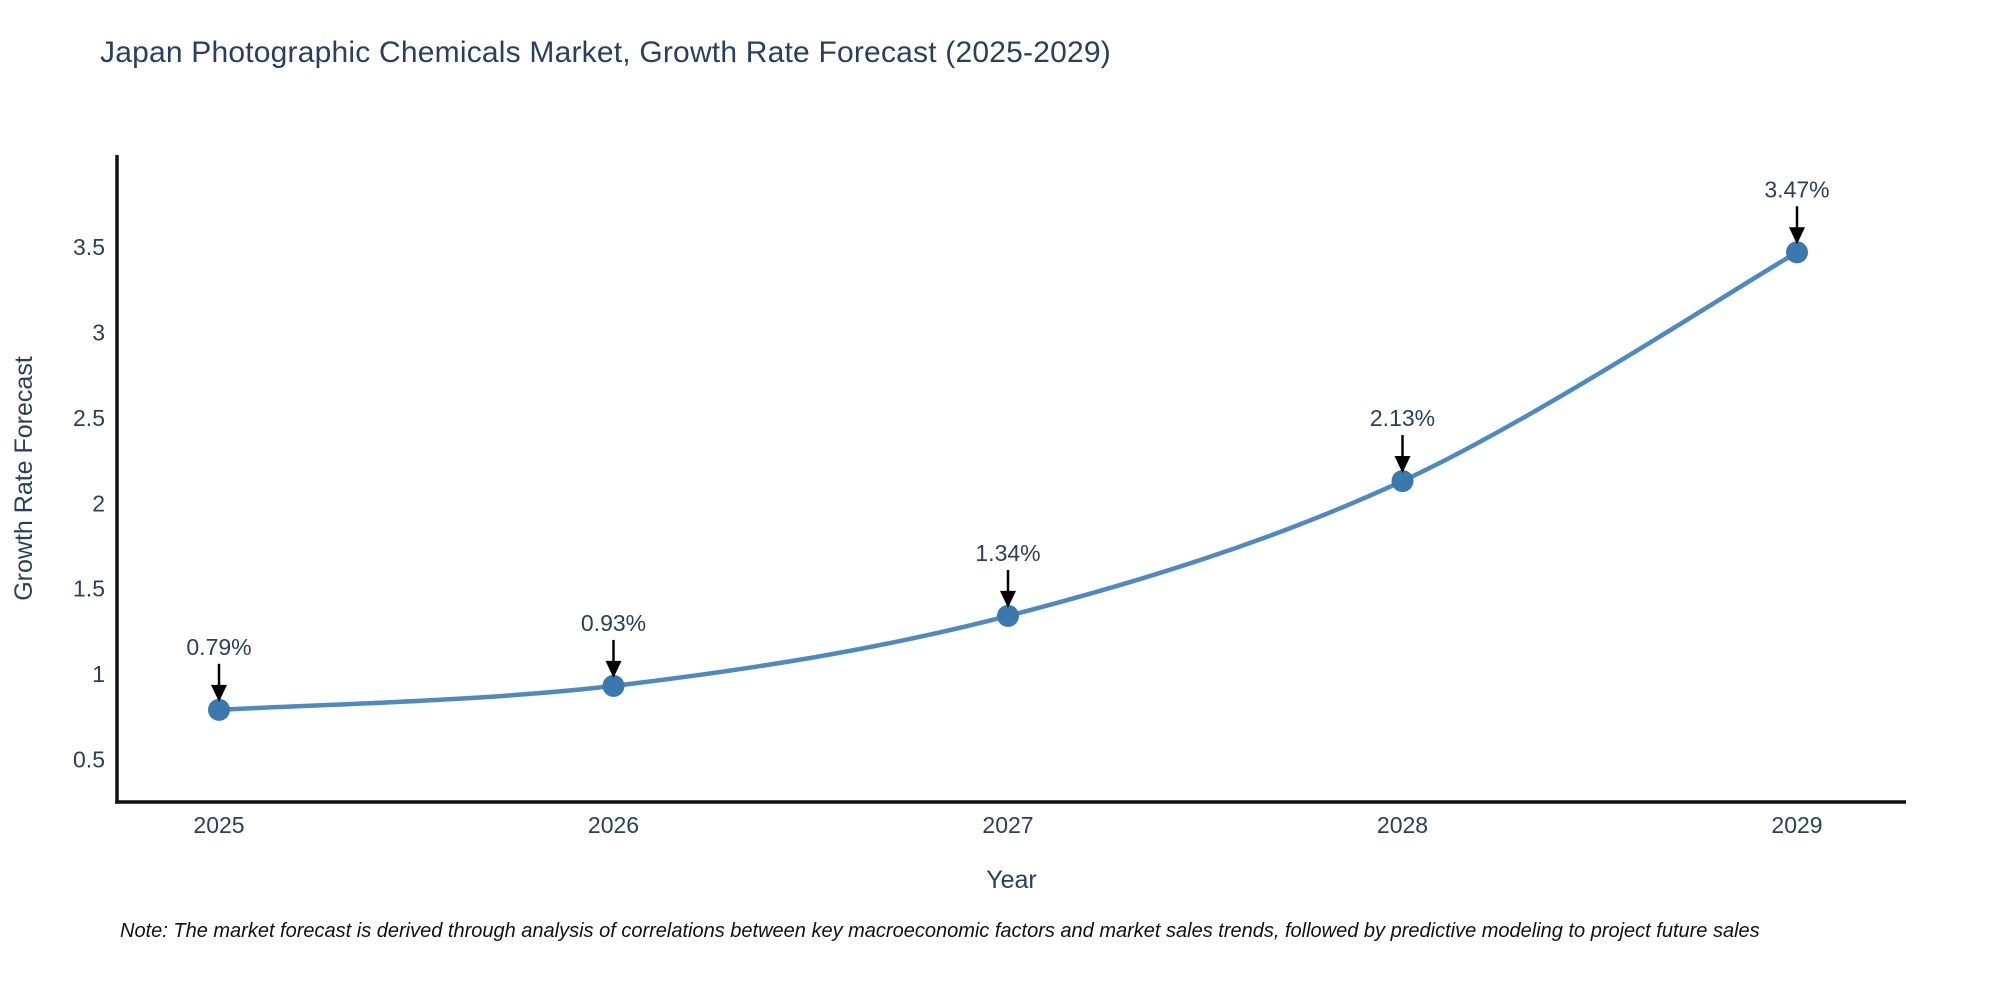 The image size is (2000, 1000). What do you see at coordinates (1402, 825) in the screenshot?
I see `x-tick-label: 2028` at bounding box center [1402, 825].